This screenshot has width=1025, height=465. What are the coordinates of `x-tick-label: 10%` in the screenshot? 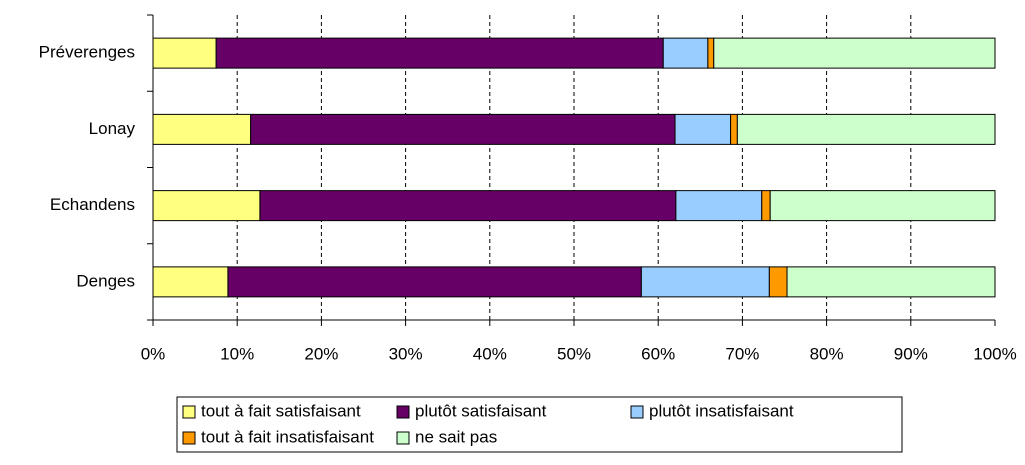 It's located at (237, 353).